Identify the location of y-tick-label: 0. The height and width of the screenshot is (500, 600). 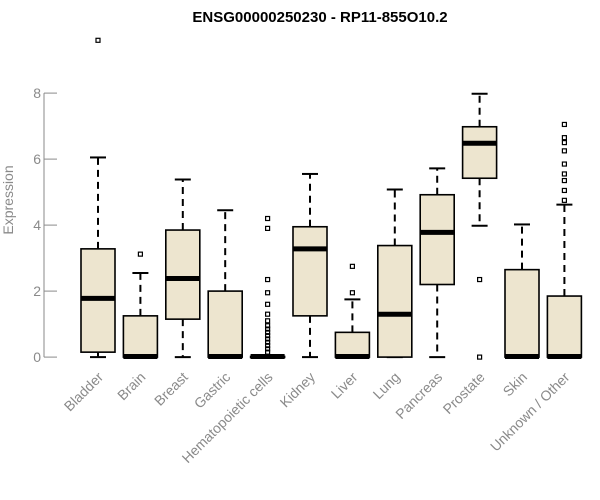
(37, 357).